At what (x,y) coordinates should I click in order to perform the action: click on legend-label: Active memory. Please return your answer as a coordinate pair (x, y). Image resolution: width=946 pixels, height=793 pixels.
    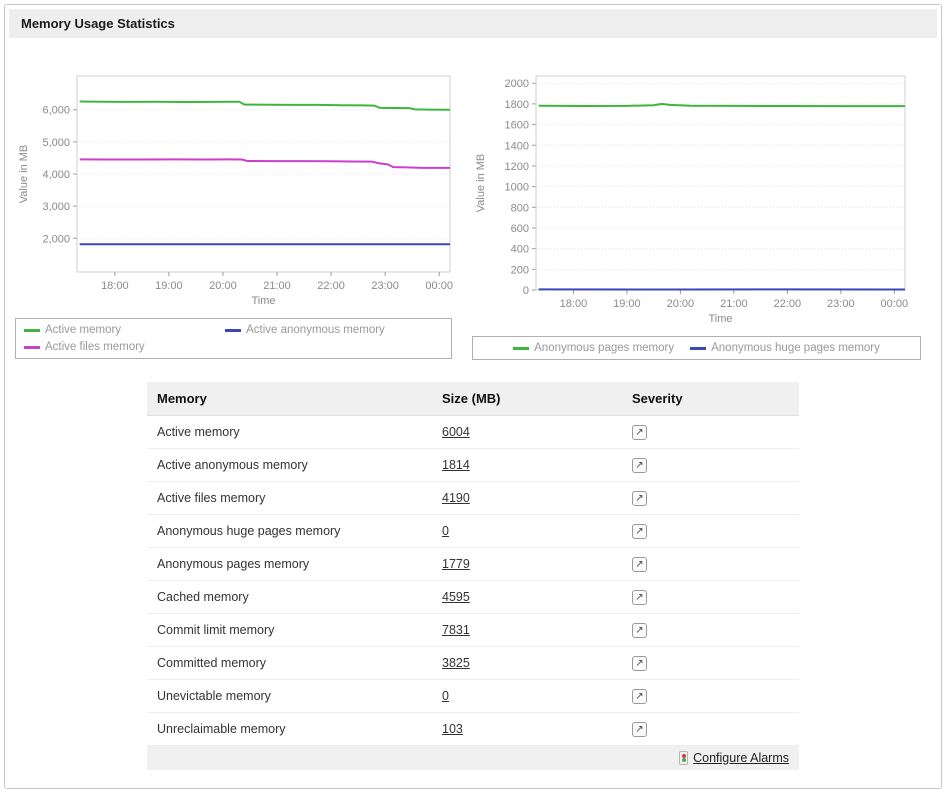
    Looking at the image, I should click on (83, 330).